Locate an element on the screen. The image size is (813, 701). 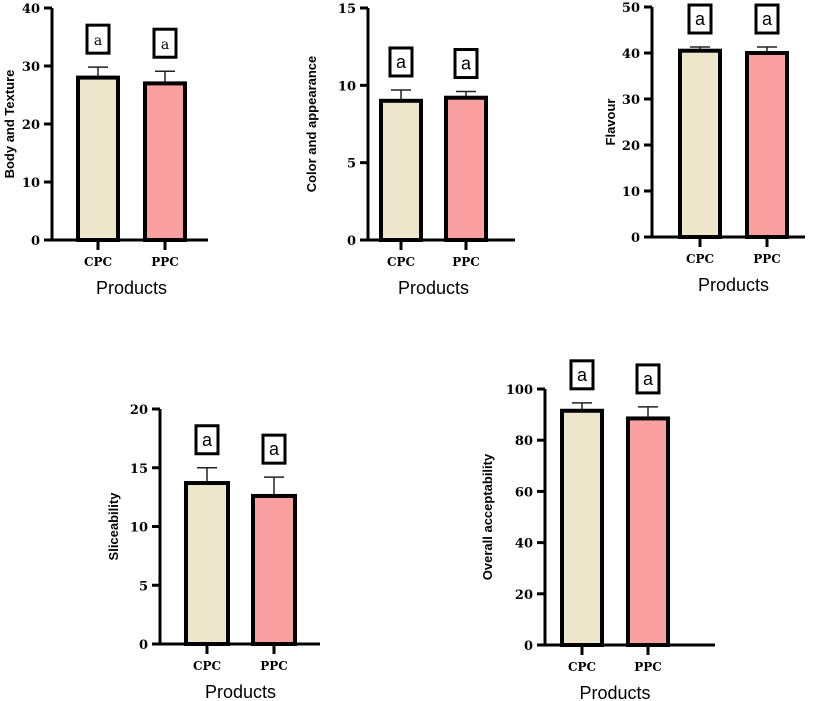
y-axis-label: Color and appearance is located at coordinates (311, 124).